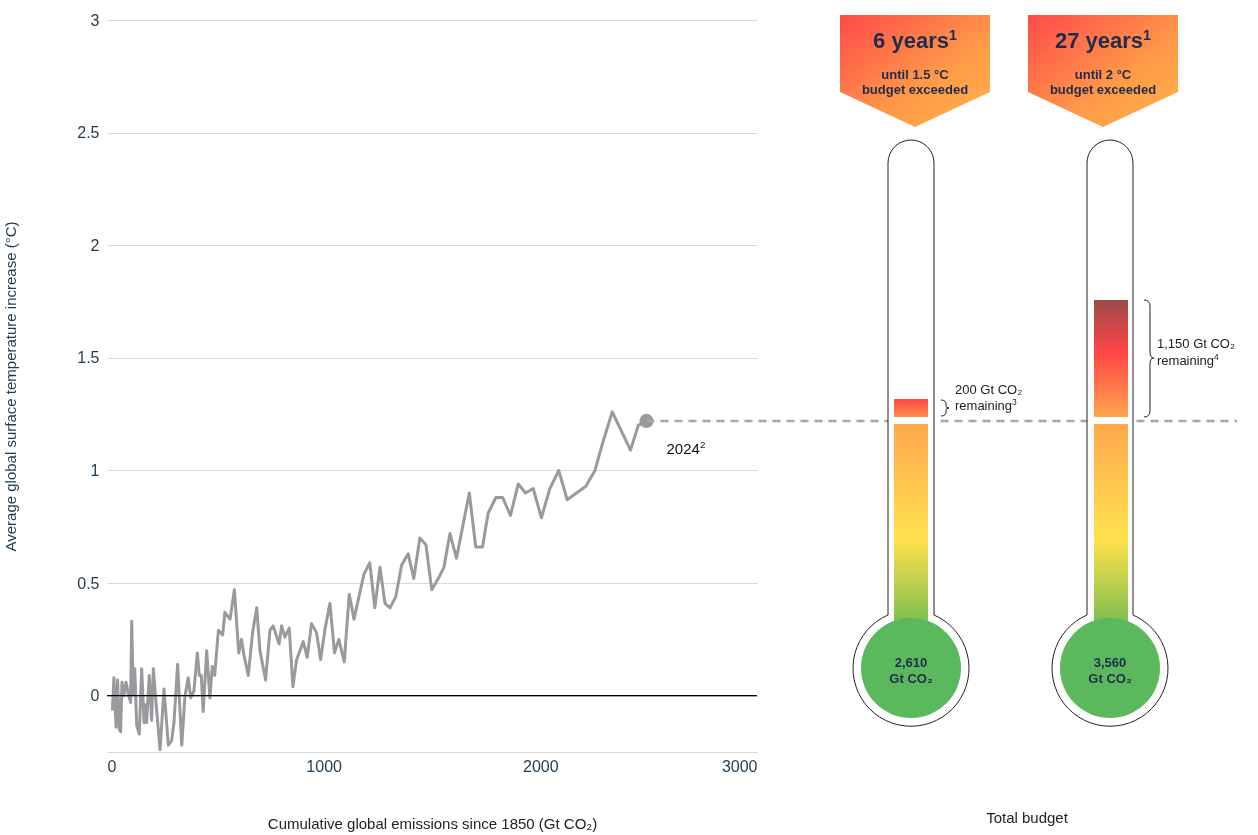 This screenshot has height=835, width=1258. Describe the element at coordinates (911, 662) in the screenshot. I see `text: 2,610` at that location.